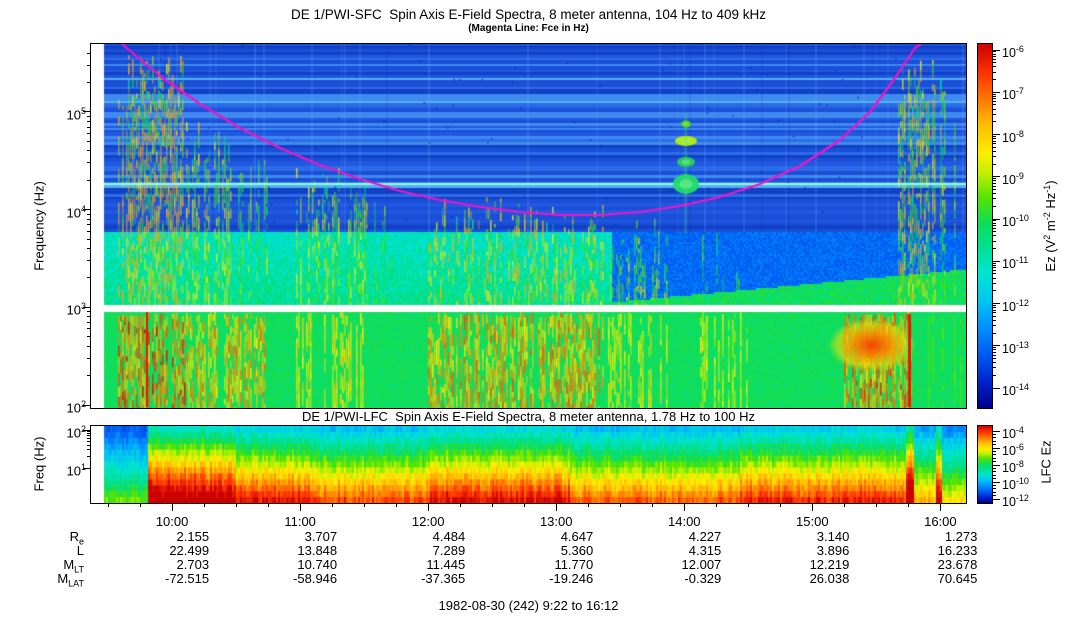 The image size is (1083, 620). Describe the element at coordinates (1015, 484) in the screenshot. I see `lfc-cb-tick-label: 10-10` at that location.